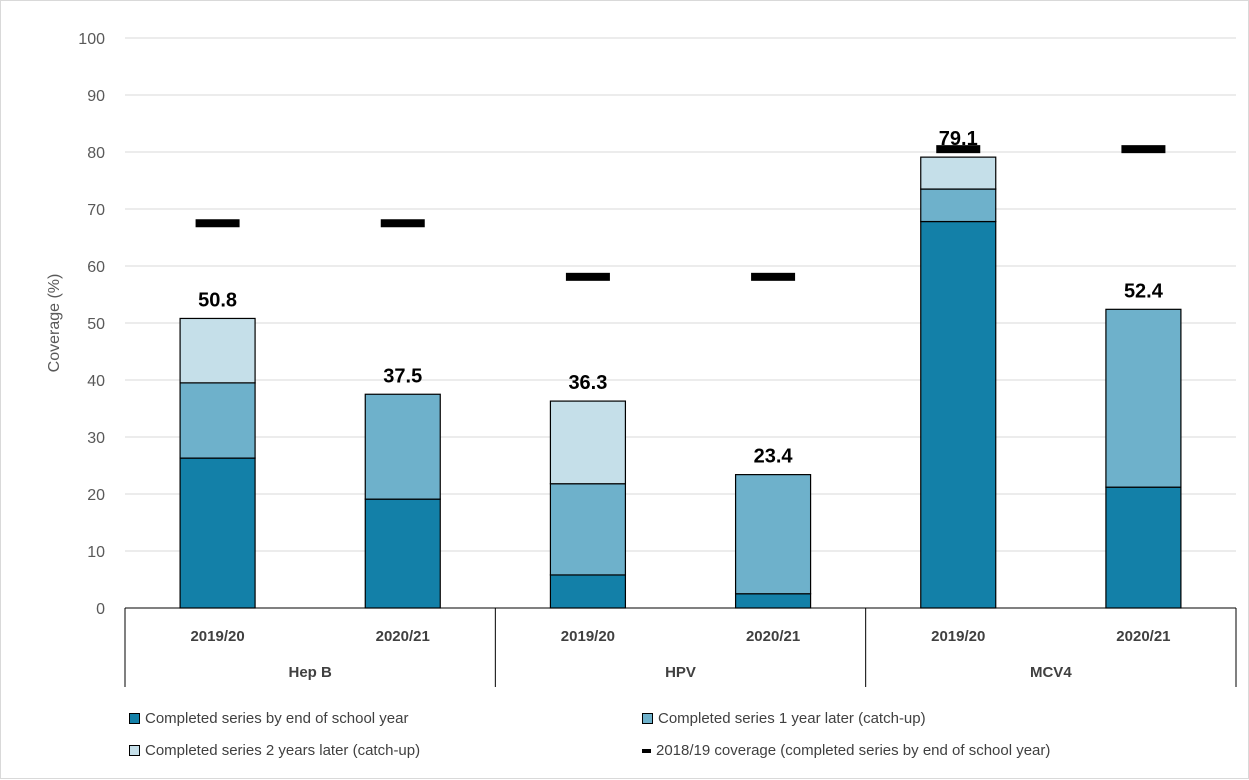 The width and height of the screenshot is (1249, 780). I want to click on legend-label: Completed series 1 year later (catch-up), so click(792, 718).